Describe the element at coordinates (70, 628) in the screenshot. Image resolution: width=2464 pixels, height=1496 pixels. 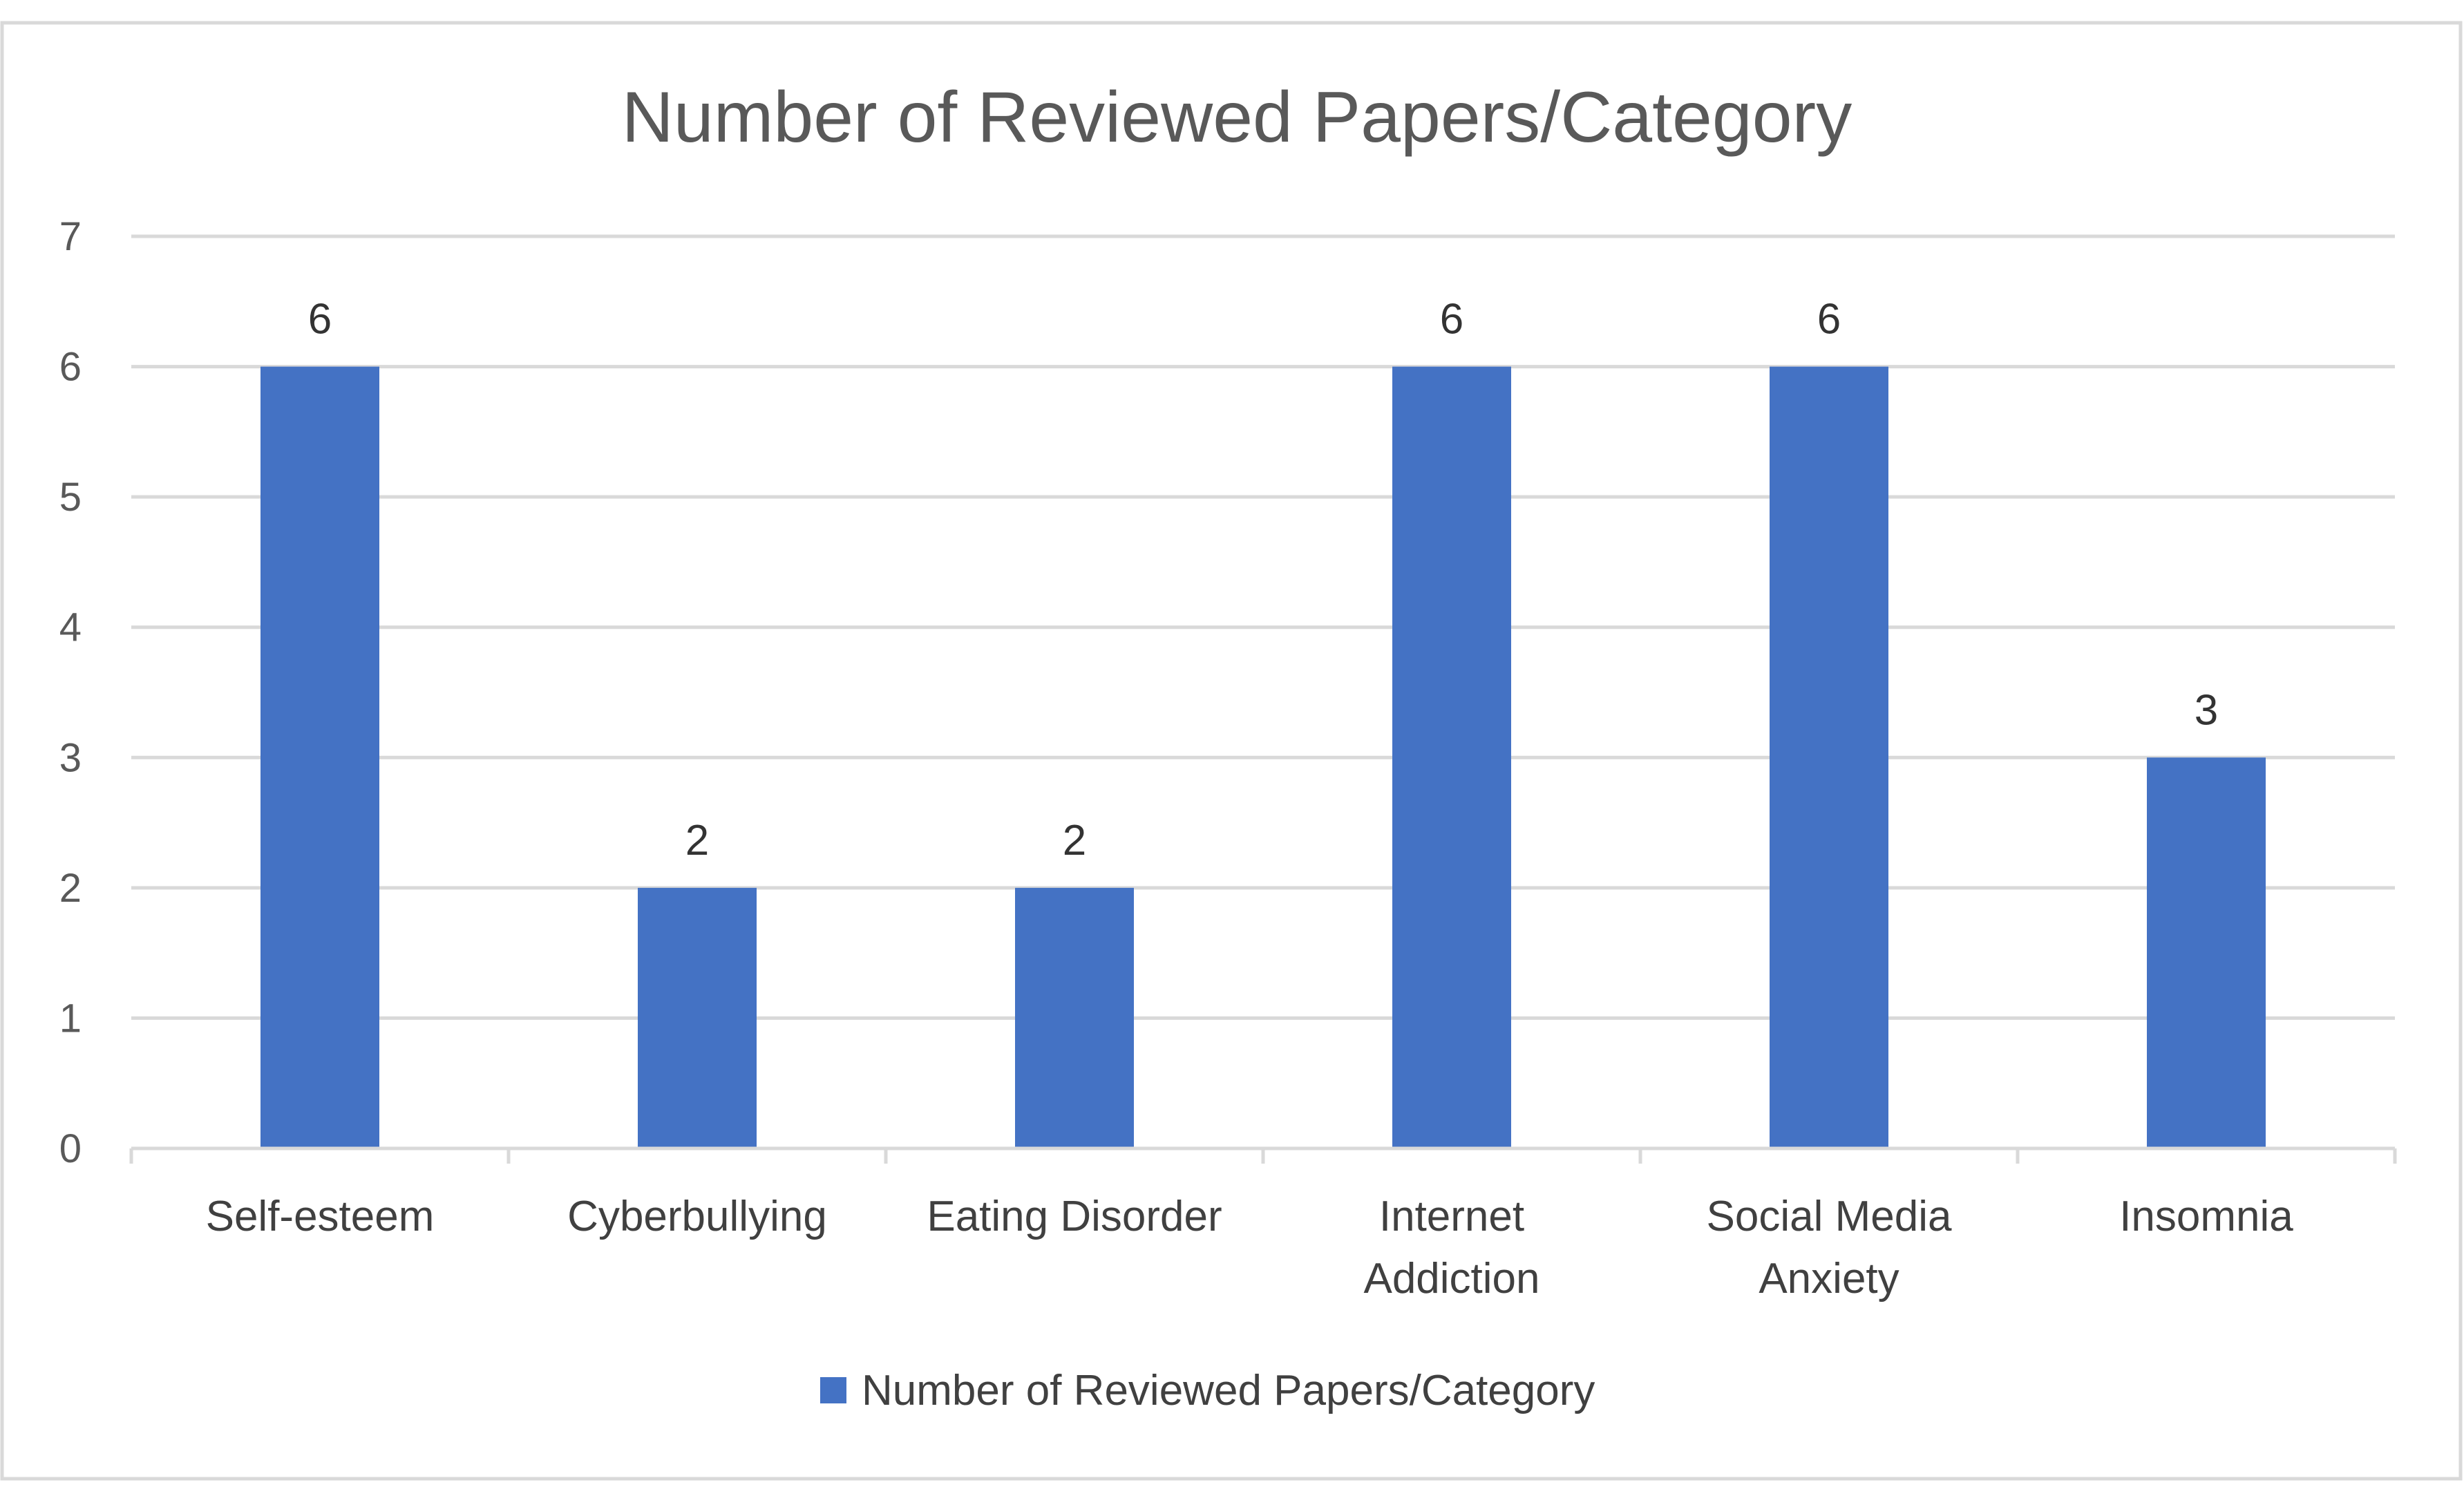
I see `y-tick-label: 4` at that location.